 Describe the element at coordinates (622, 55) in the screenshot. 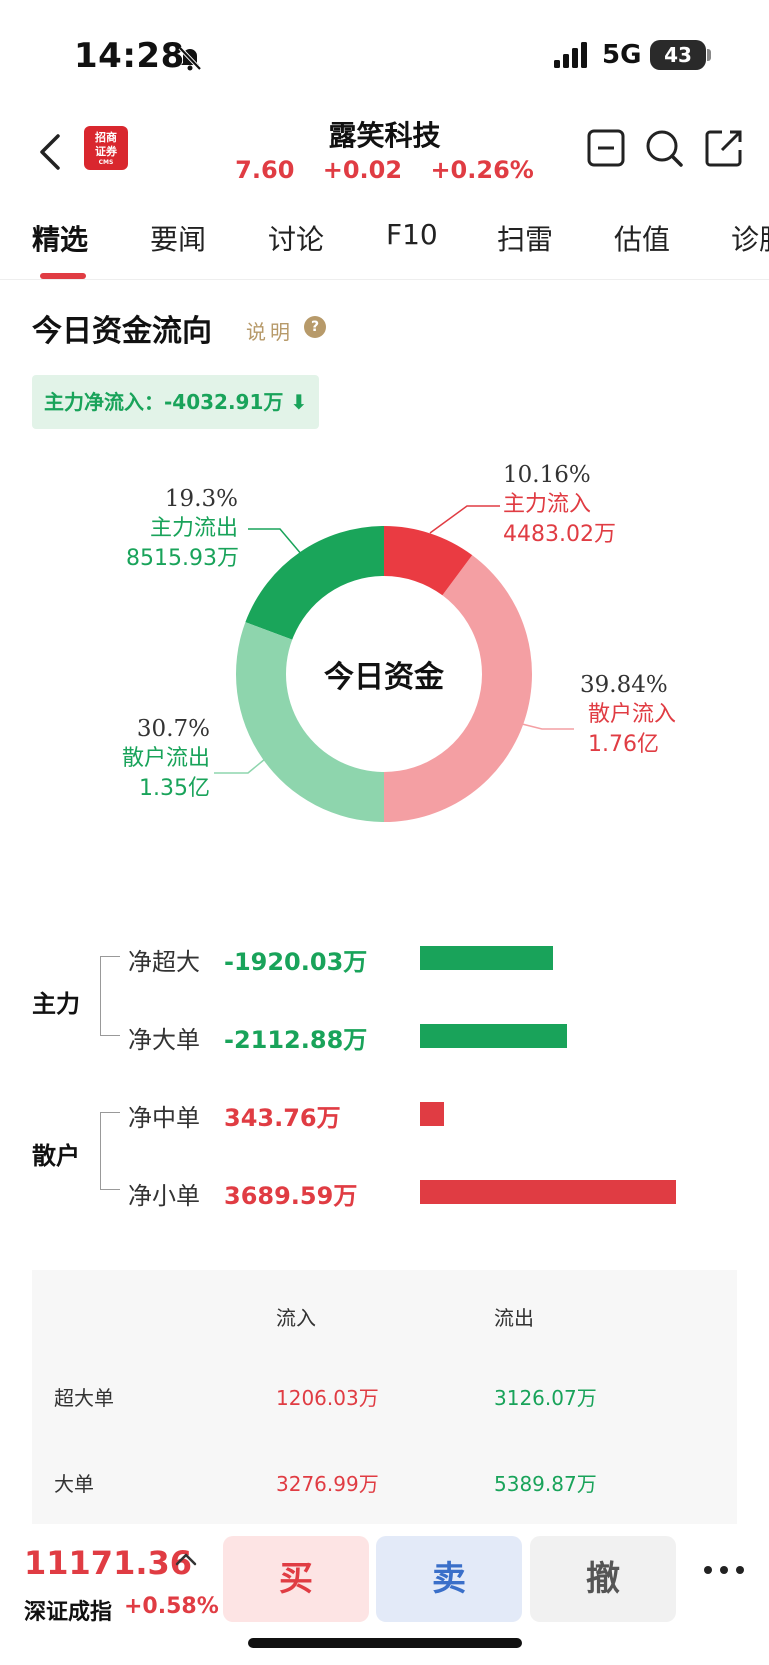

I see `network-type: 5G` at that location.